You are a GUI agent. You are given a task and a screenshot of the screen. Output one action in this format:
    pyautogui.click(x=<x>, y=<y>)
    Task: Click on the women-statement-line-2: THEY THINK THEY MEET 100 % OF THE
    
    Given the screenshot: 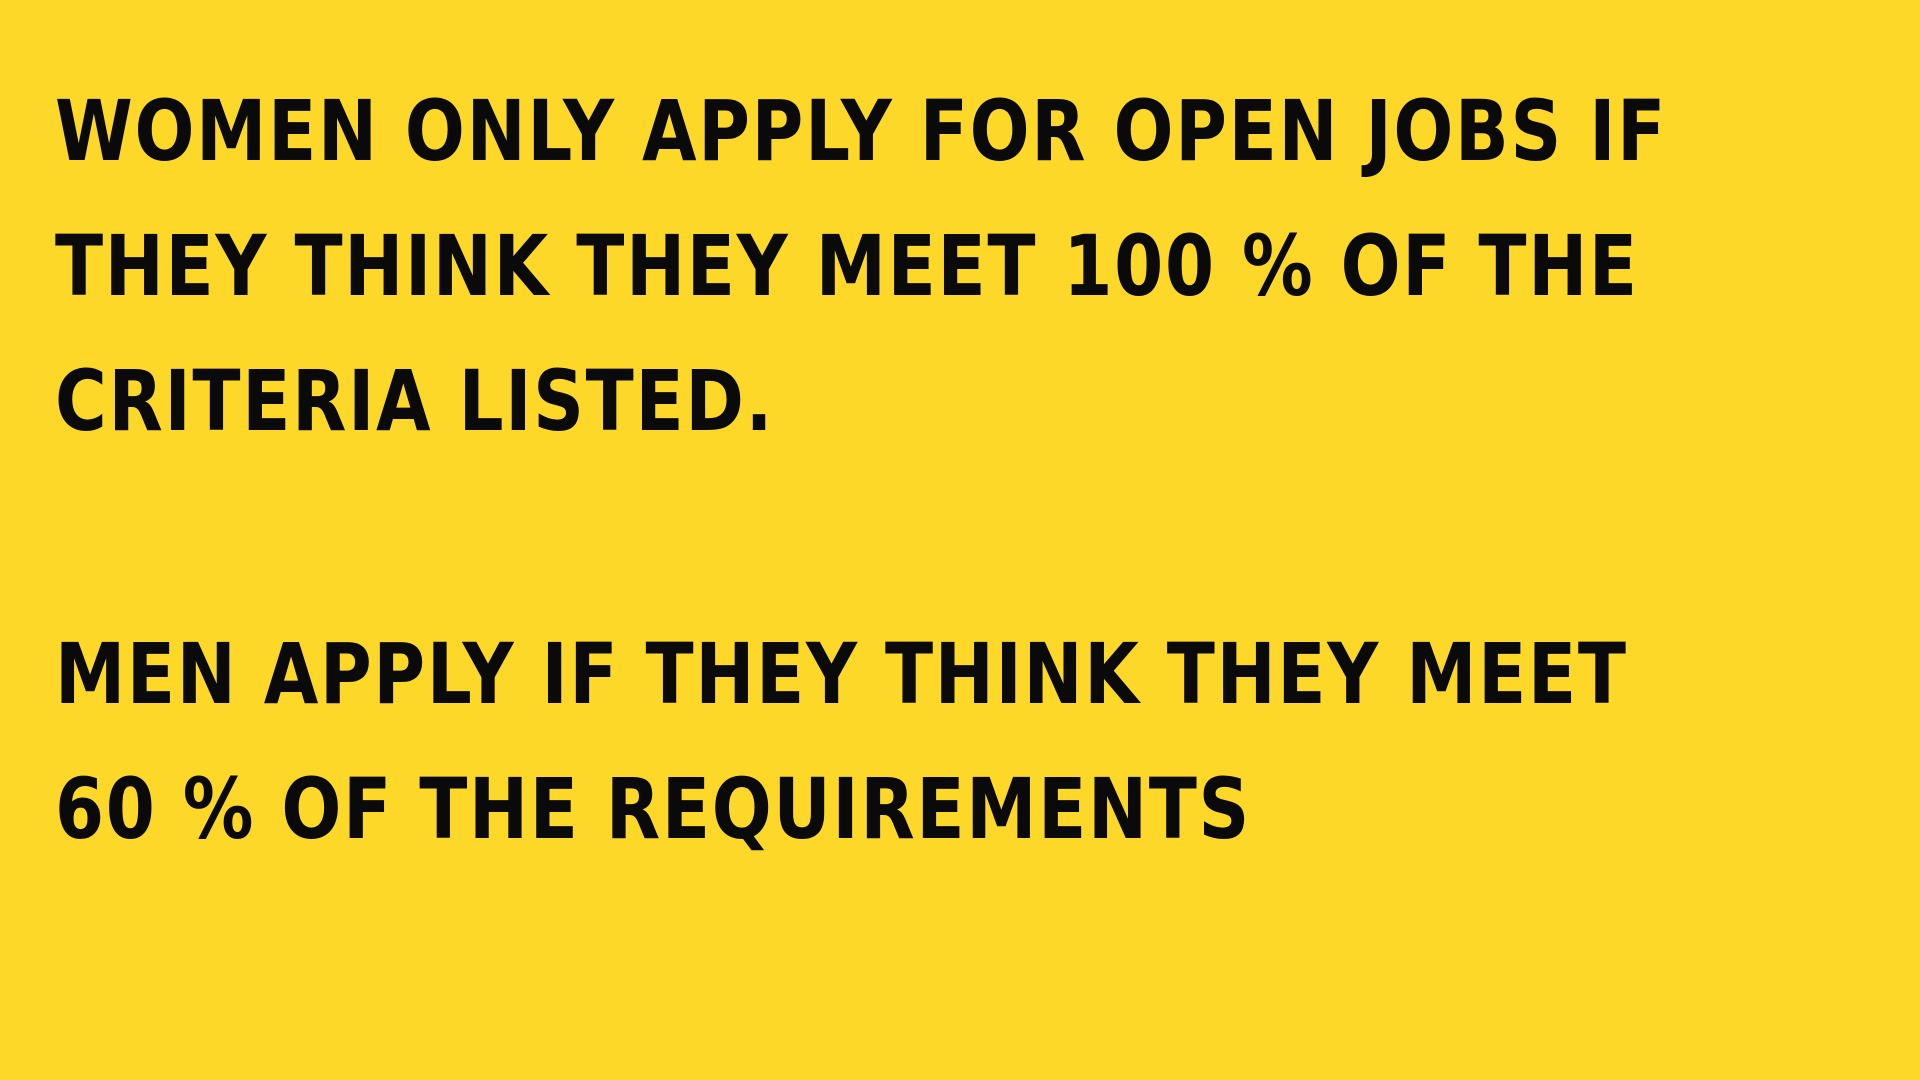 What is the action you would take?
    pyautogui.click(x=847, y=266)
    